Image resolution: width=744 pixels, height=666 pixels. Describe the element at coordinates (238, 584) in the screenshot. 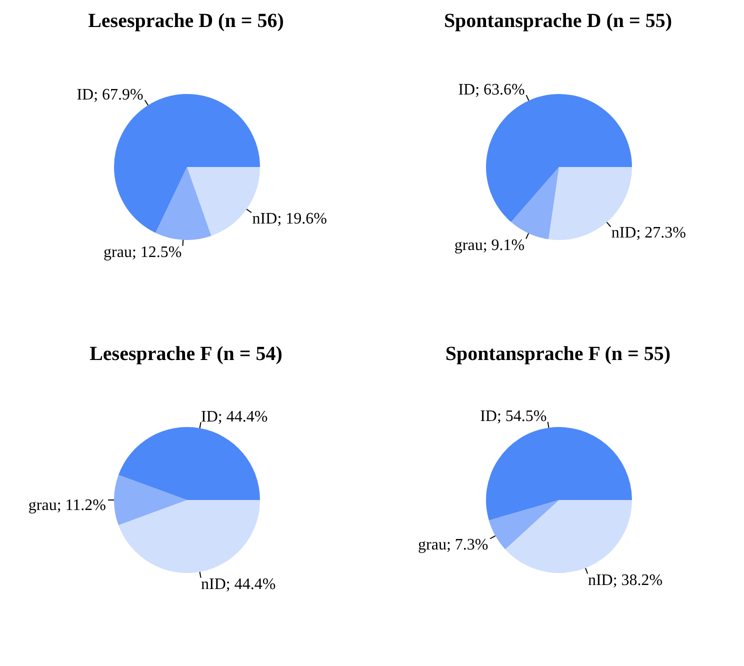

I see `slice-label: nID; 44.4%` at that location.